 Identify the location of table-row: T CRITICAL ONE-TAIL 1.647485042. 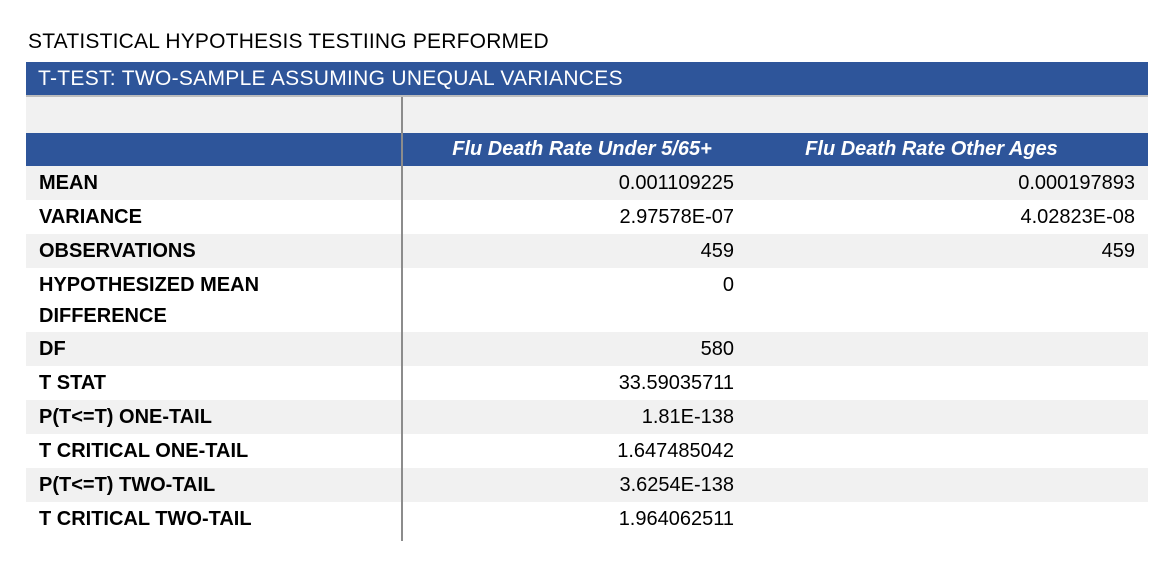
(587, 451).